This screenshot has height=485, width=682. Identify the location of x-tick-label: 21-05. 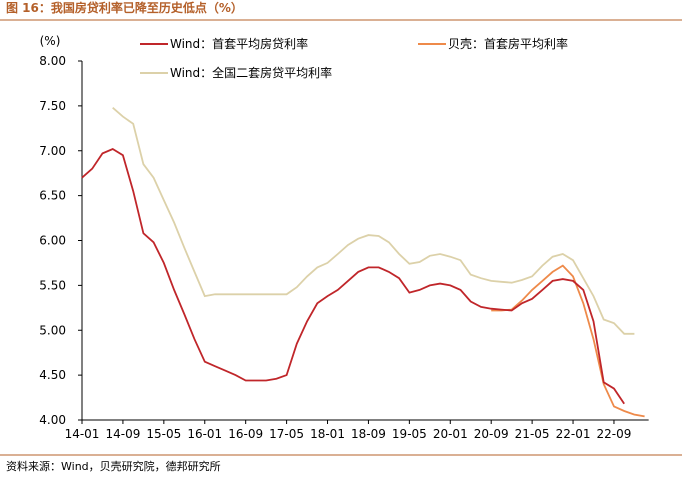
(532, 434).